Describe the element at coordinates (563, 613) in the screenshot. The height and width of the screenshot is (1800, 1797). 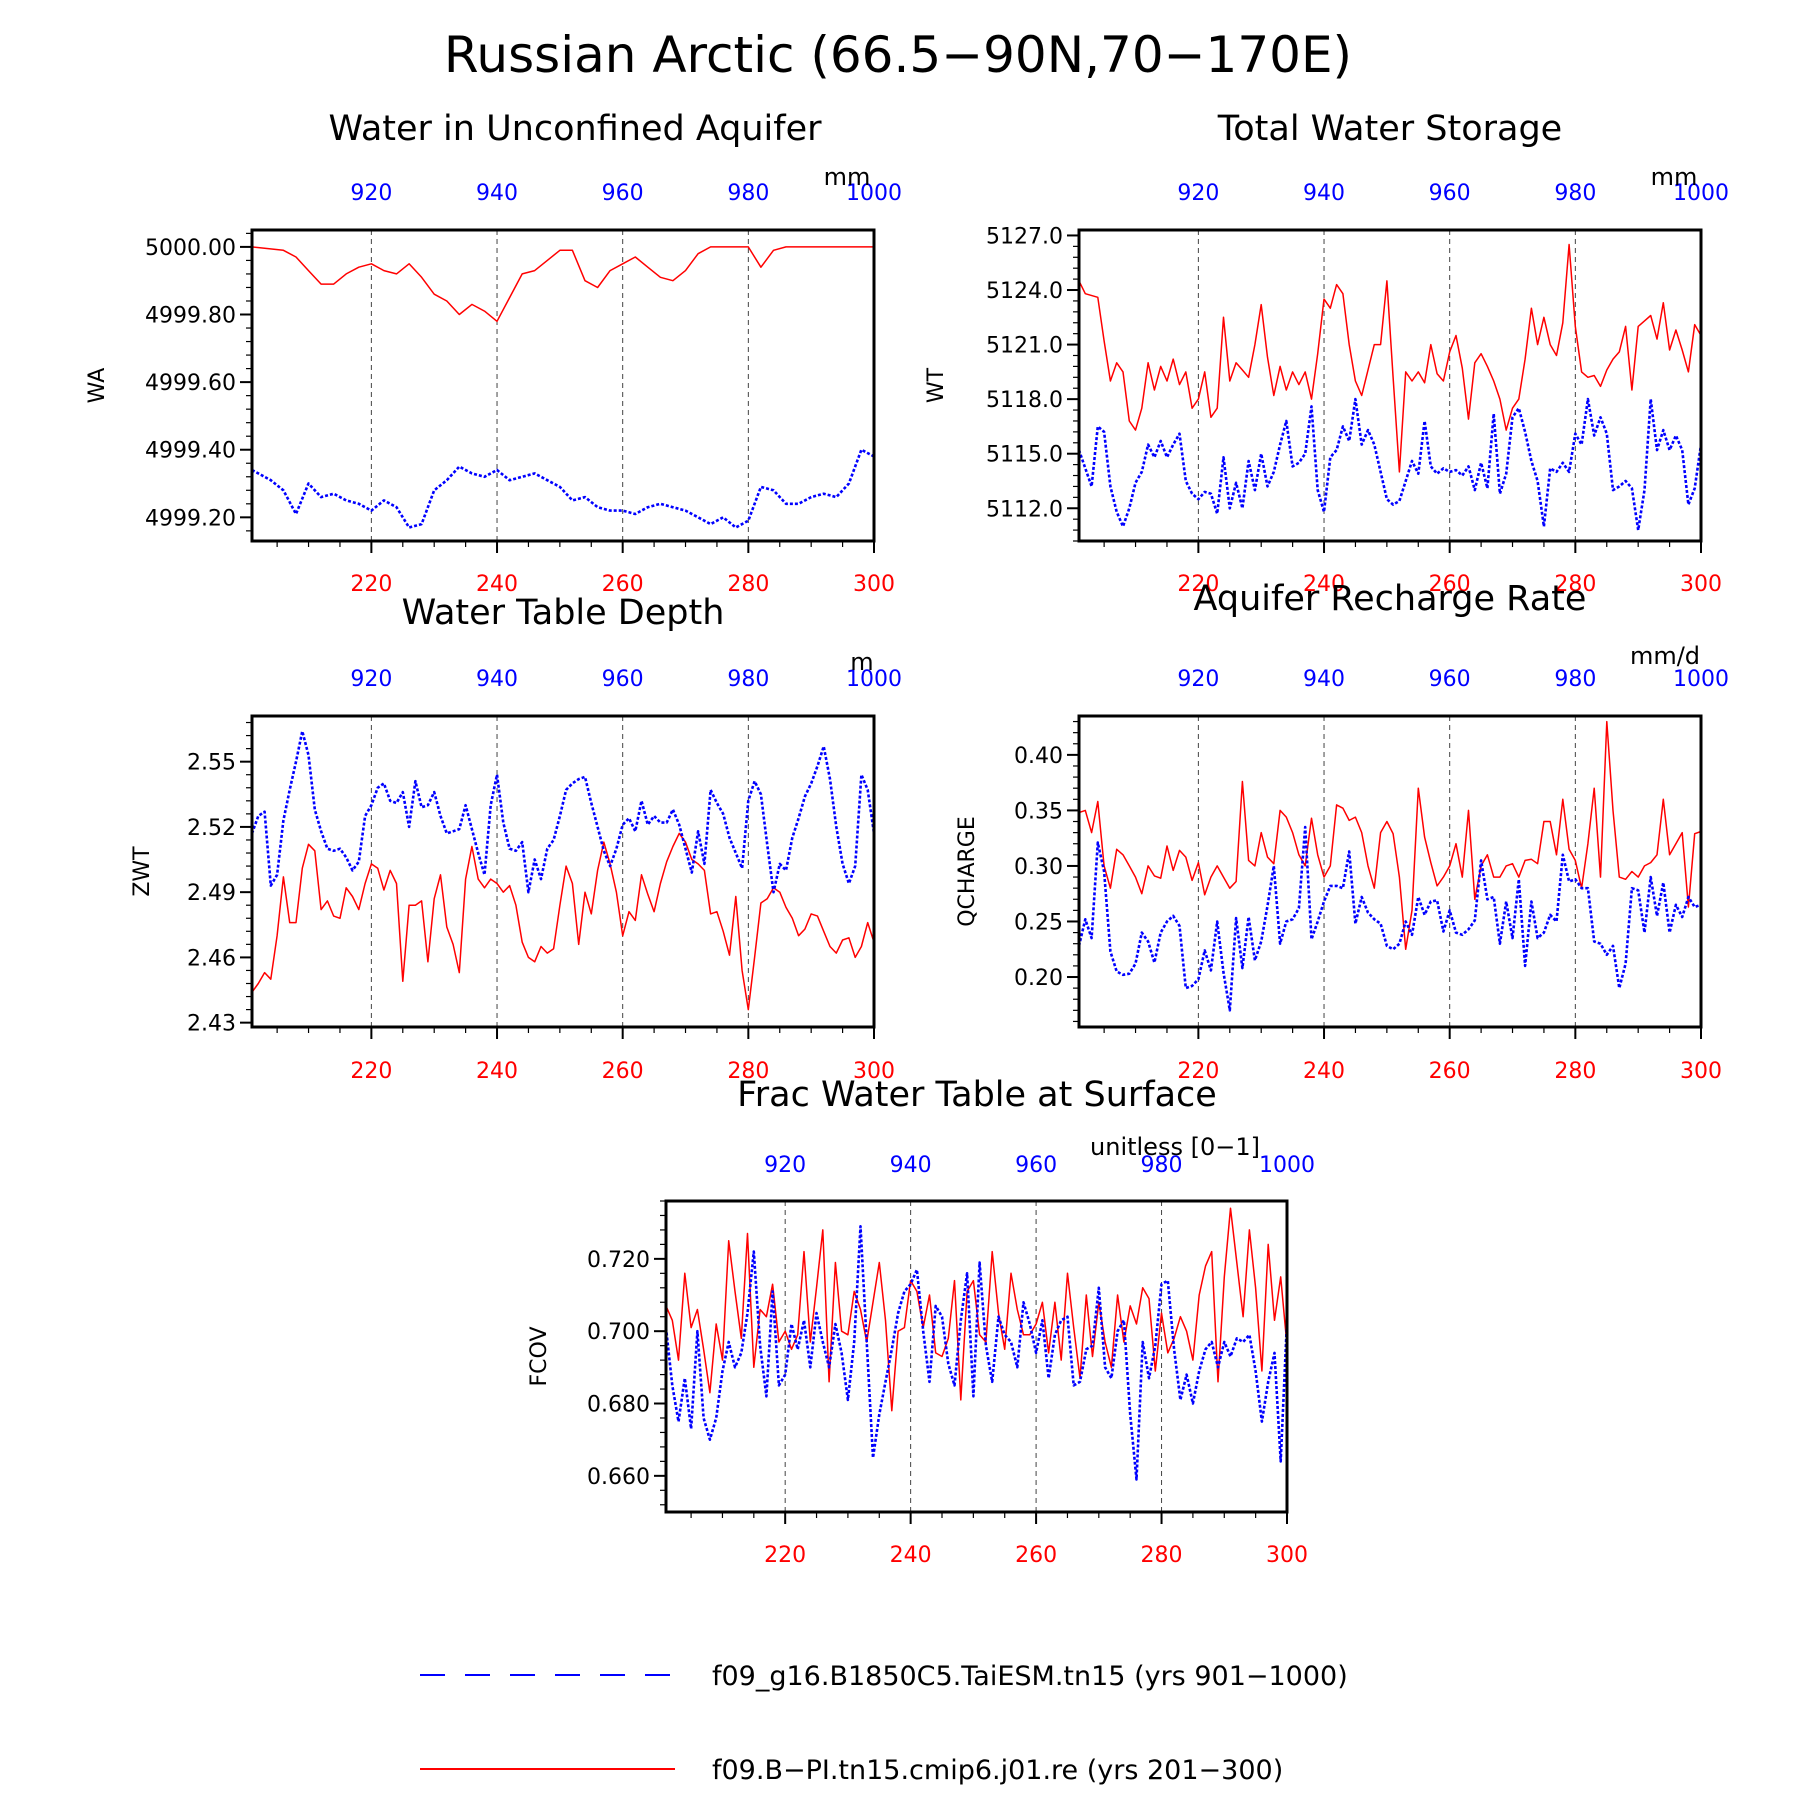
I see `panel-title: Water Table Depth` at that location.